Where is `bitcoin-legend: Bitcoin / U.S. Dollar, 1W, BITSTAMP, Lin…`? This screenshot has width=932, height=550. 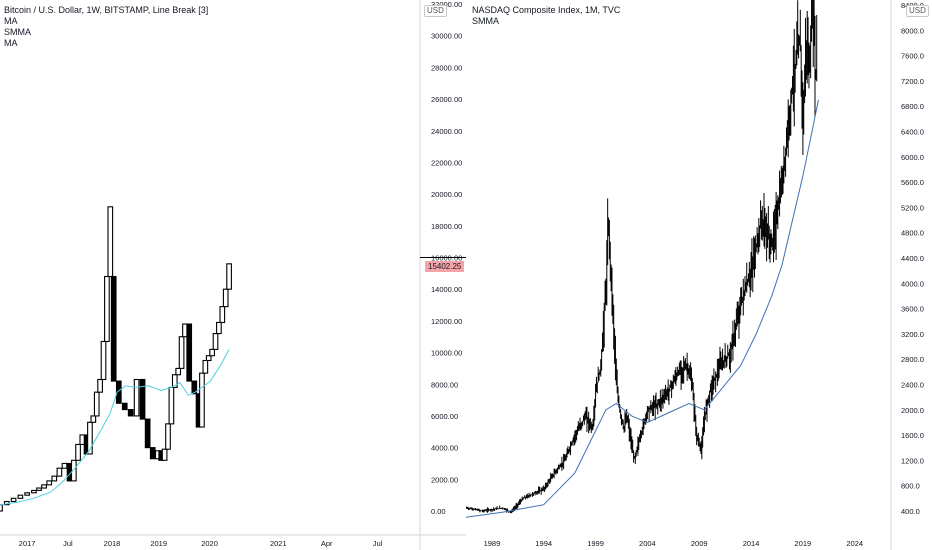
bitcoin-legend: Bitcoin / U.S. Dollar, 1W, BITSTAMP, Lin… is located at coordinates (106, 27).